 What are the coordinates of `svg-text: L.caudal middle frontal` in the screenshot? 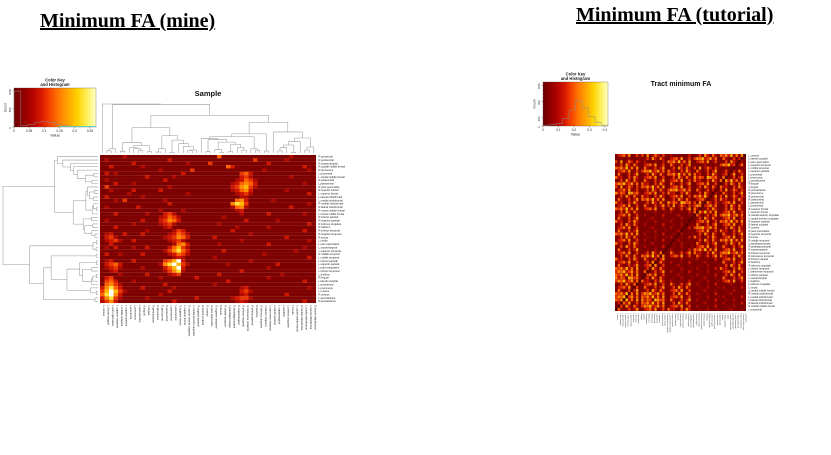 It's located at (298, 319).